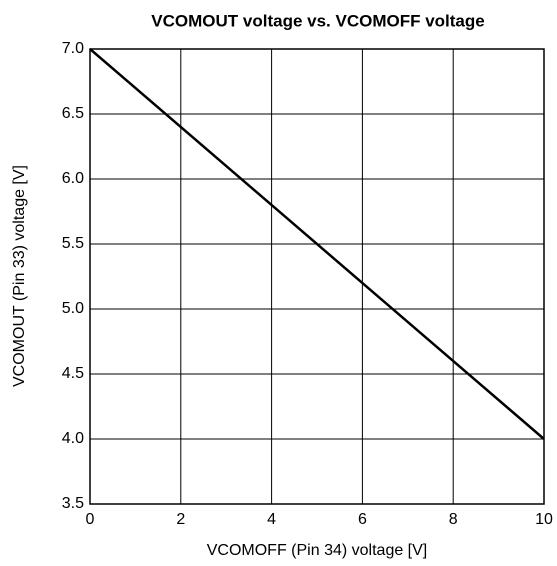  Describe the element at coordinates (73, 178) in the screenshot. I see `y-tick-label: 6.0` at that location.